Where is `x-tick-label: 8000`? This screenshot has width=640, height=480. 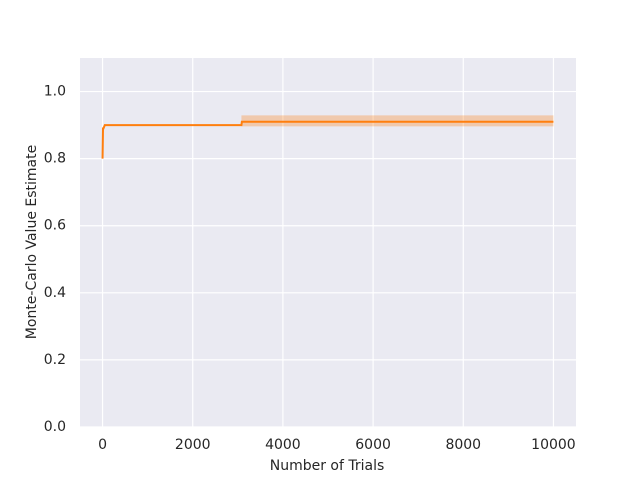
x-tick-label: 8000 is located at coordinates (463, 445).